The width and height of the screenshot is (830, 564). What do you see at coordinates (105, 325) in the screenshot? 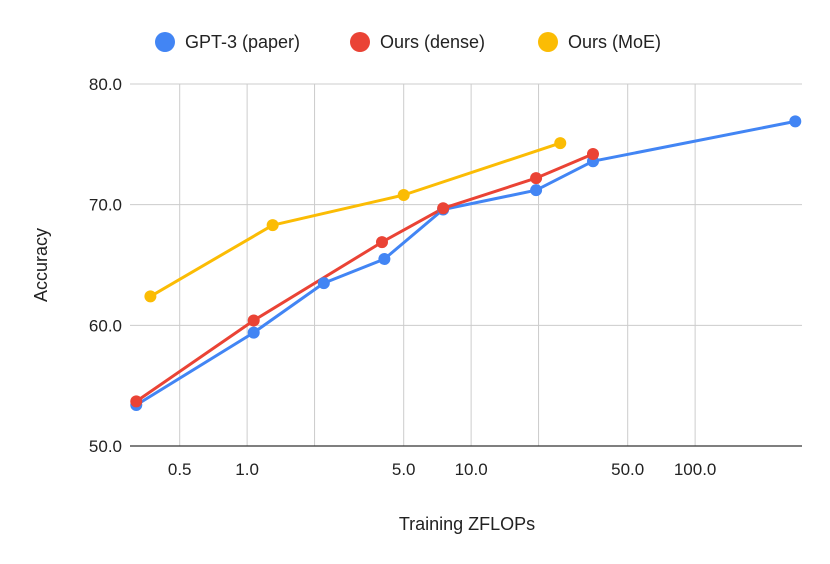
I see `y-tick-label-60-0: 60.0` at bounding box center [105, 325].